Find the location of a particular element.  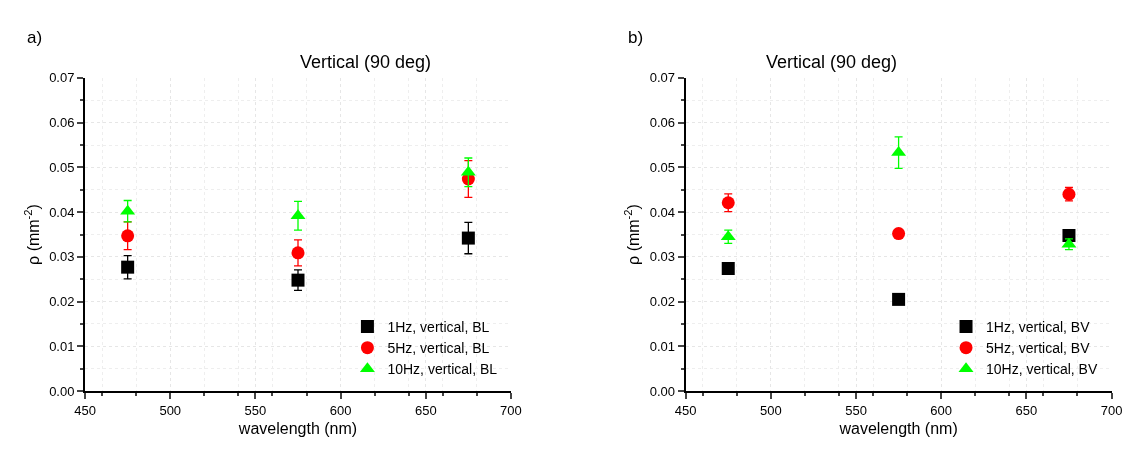

legend-label: 1Hz, vertical, BV is located at coordinates (1038, 326).